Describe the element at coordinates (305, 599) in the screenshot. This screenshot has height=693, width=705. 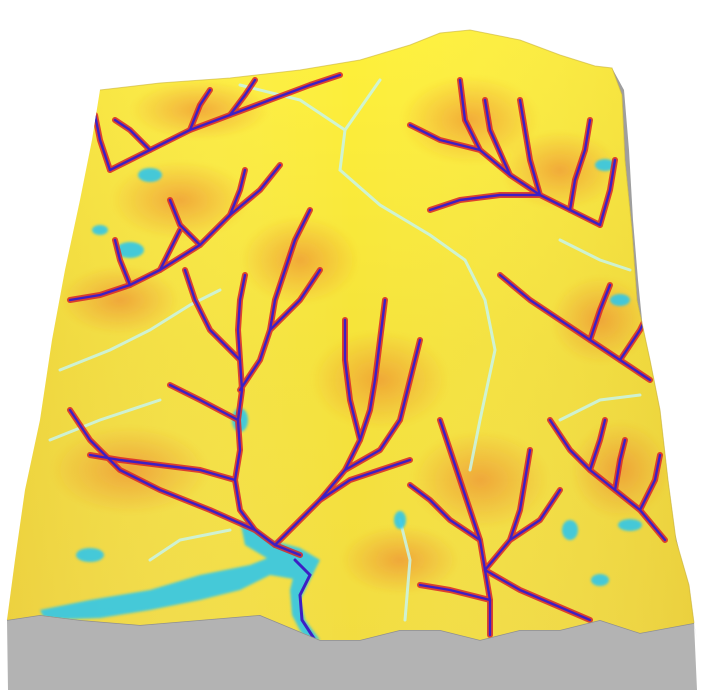
I see `main-outlet-channel` at that location.